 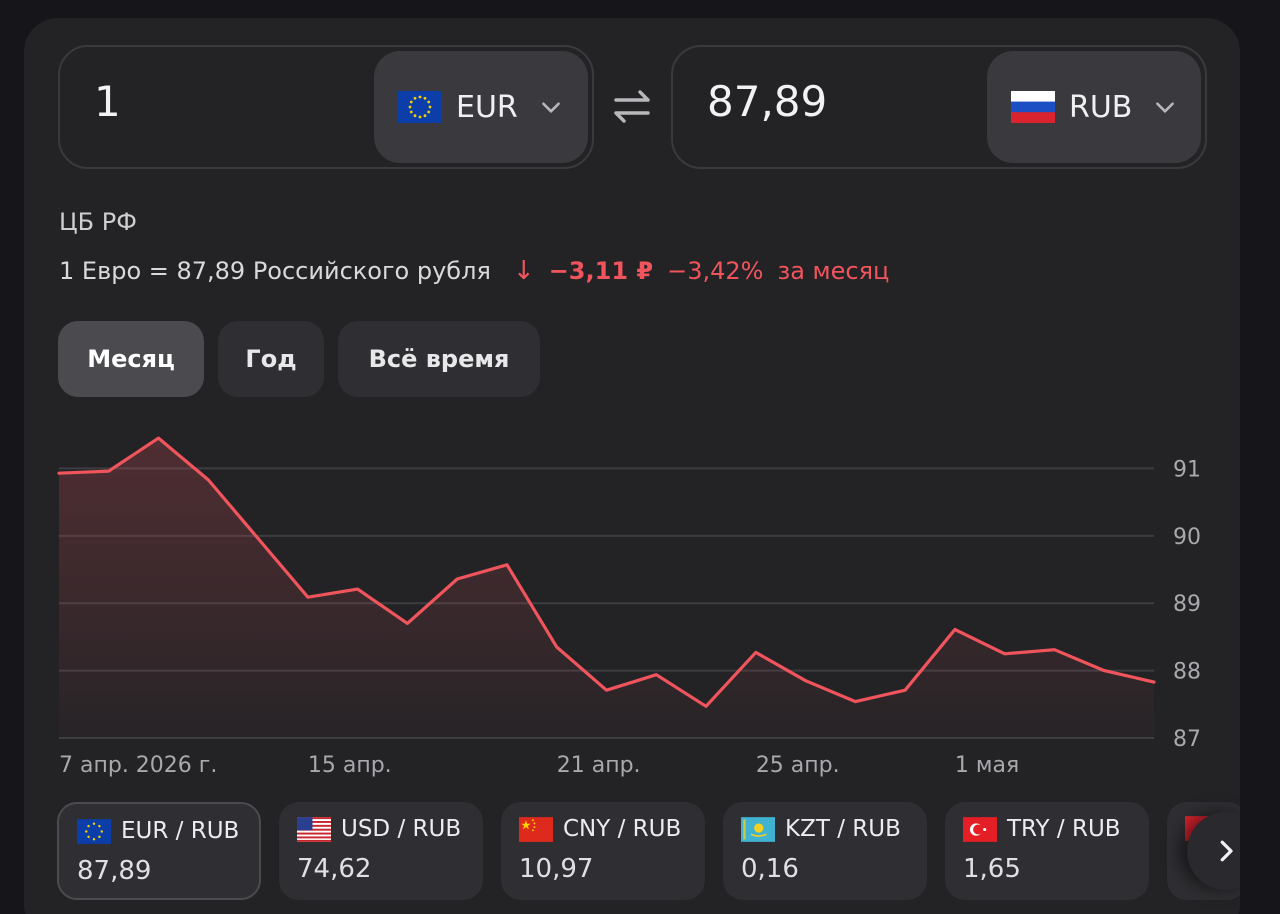 What do you see at coordinates (275, 271) in the screenshot?
I see `rate-text: 1 Евро = 87,89 Российского рубля` at bounding box center [275, 271].